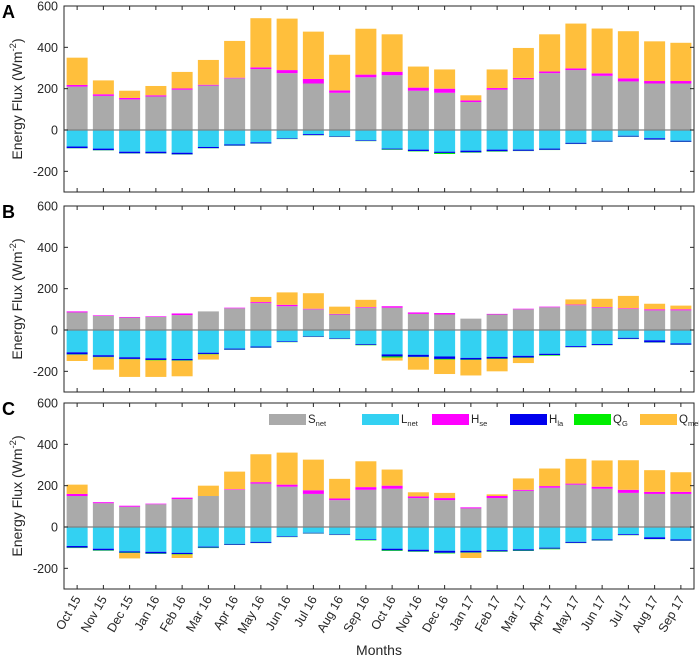 This screenshot has height=662, width=699. Describe the element at coordinates (16, 98) in the screenshot. I see `y-axis-label: Energy Flux (Wm-2)` at that location.